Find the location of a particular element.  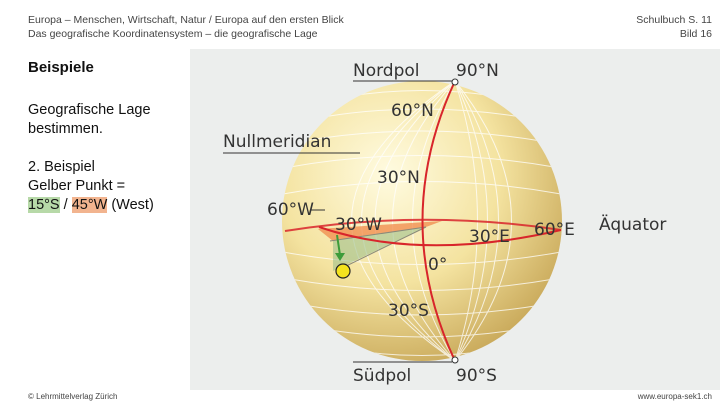

label-0: 0° is located at coordinates (437, 265).